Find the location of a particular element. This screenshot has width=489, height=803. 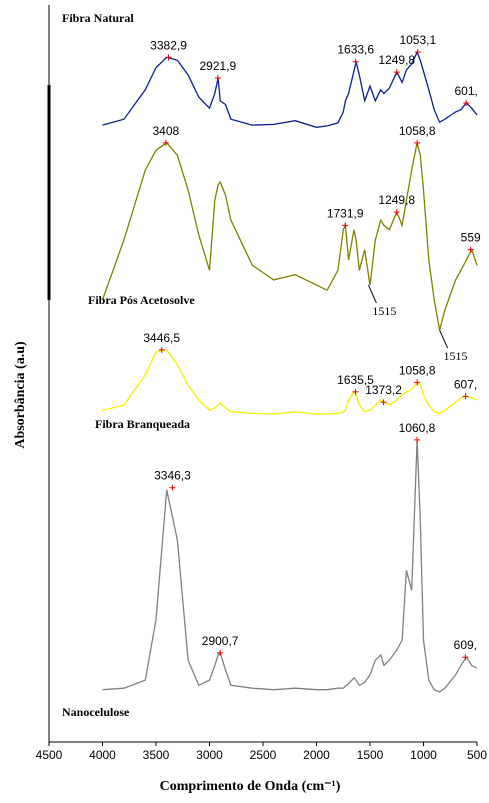

series-label: Fibra Natural is located at coordinates (98, 18).